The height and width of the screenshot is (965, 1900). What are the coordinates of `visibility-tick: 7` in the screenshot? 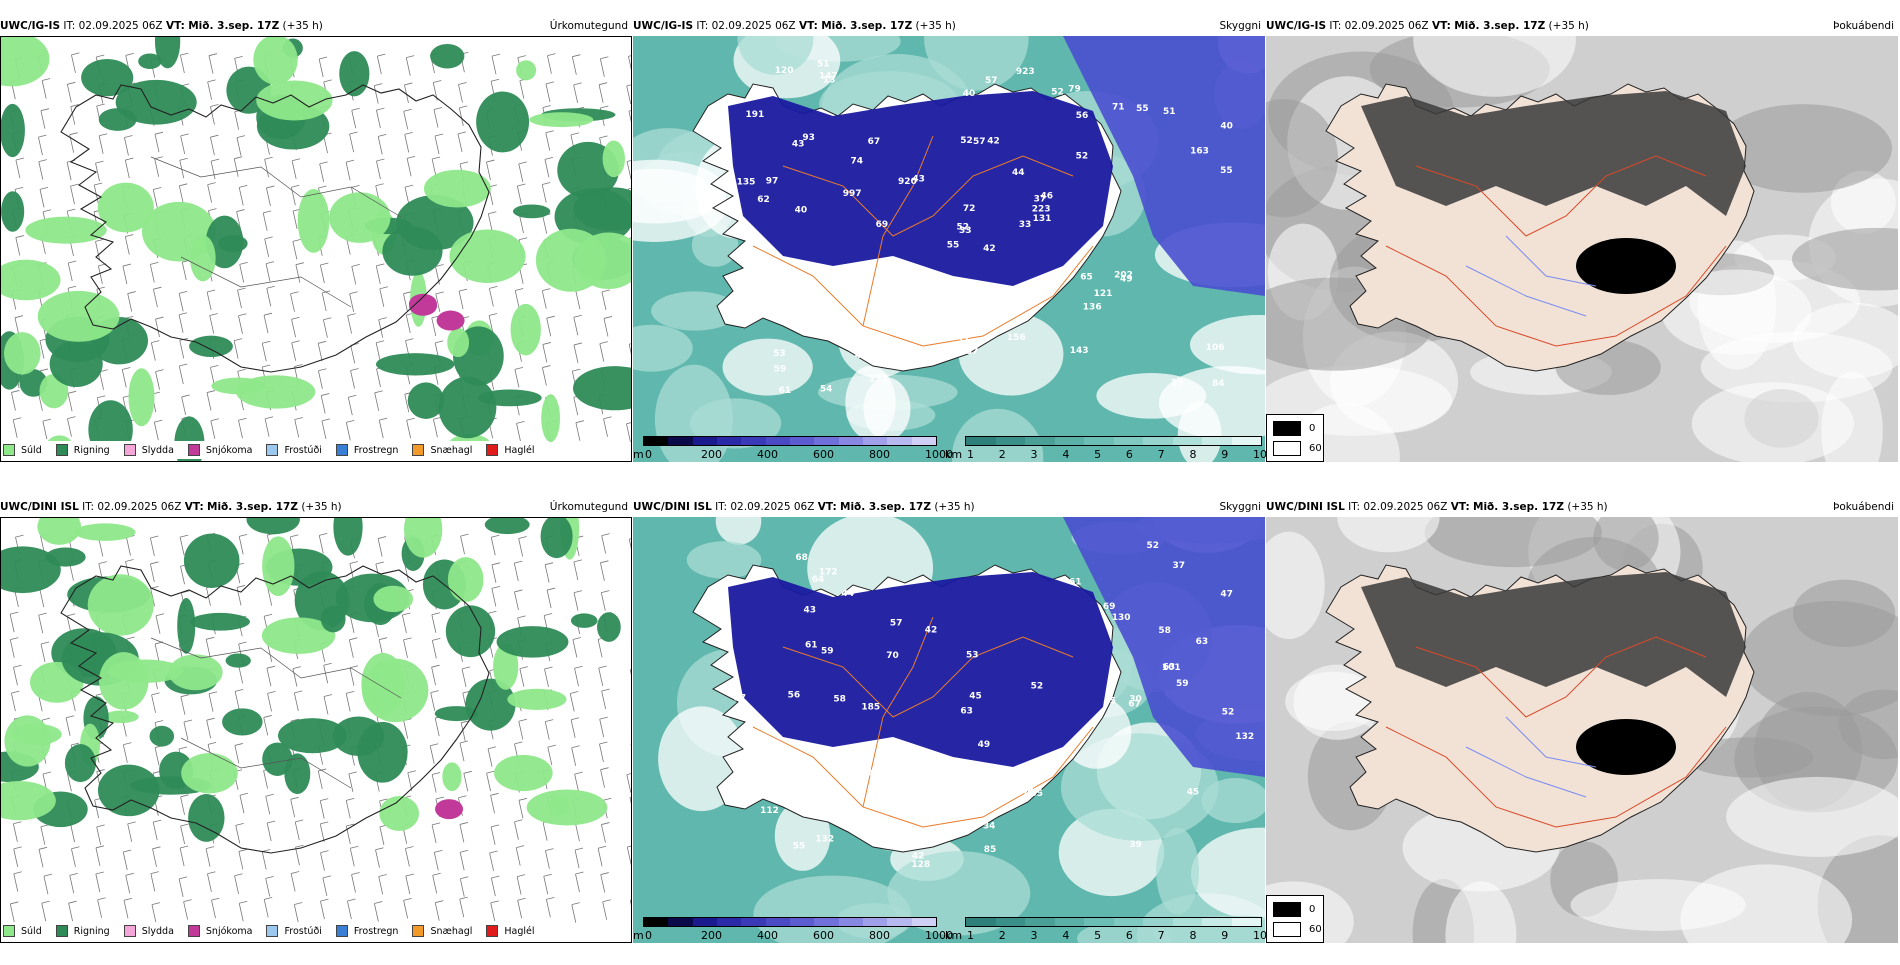 It's located at (1161, 454).